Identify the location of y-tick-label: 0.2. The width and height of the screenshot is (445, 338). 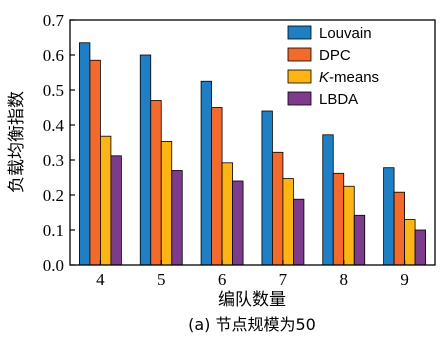
(53, 195).